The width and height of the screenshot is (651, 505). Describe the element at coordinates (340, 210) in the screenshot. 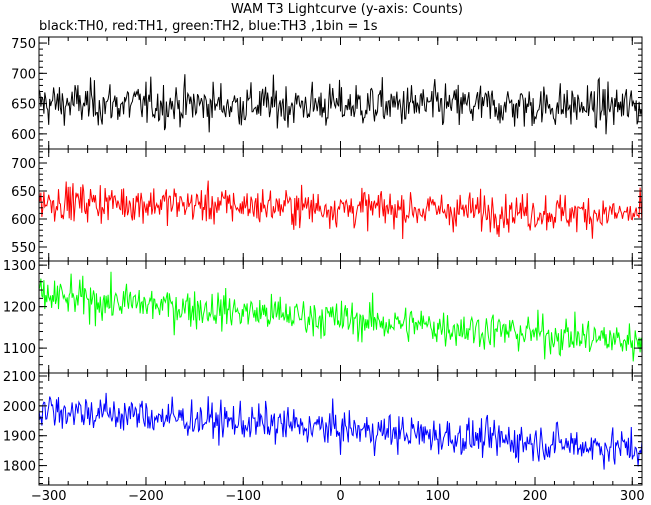

I see `series-line-th1` at that location.